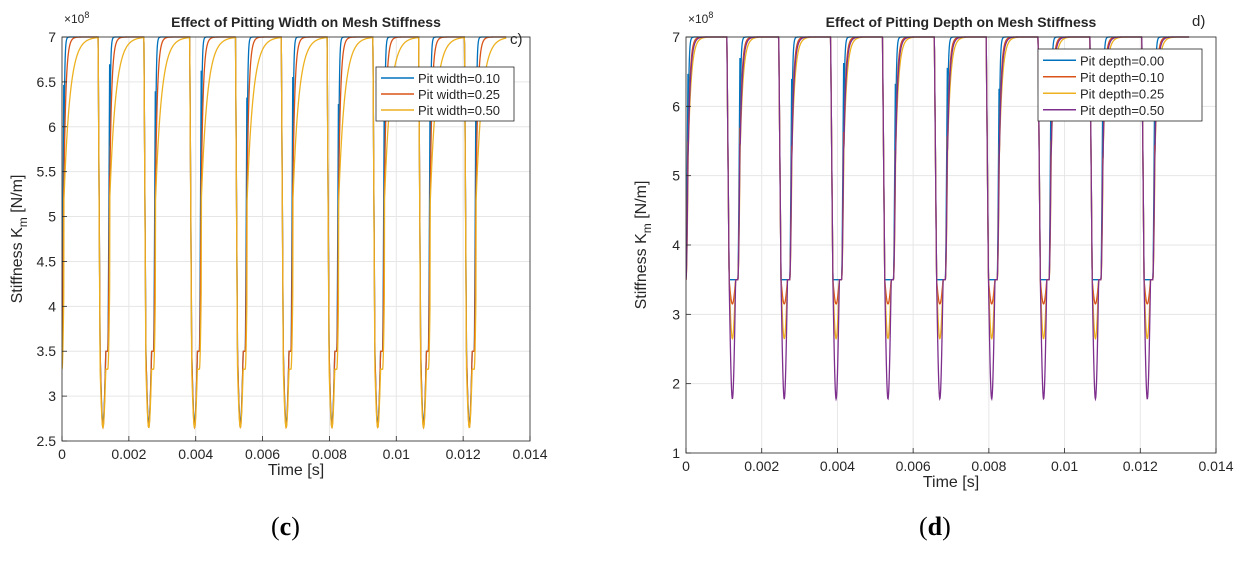  I want to click on panel-tag: c), so click(516, 39).